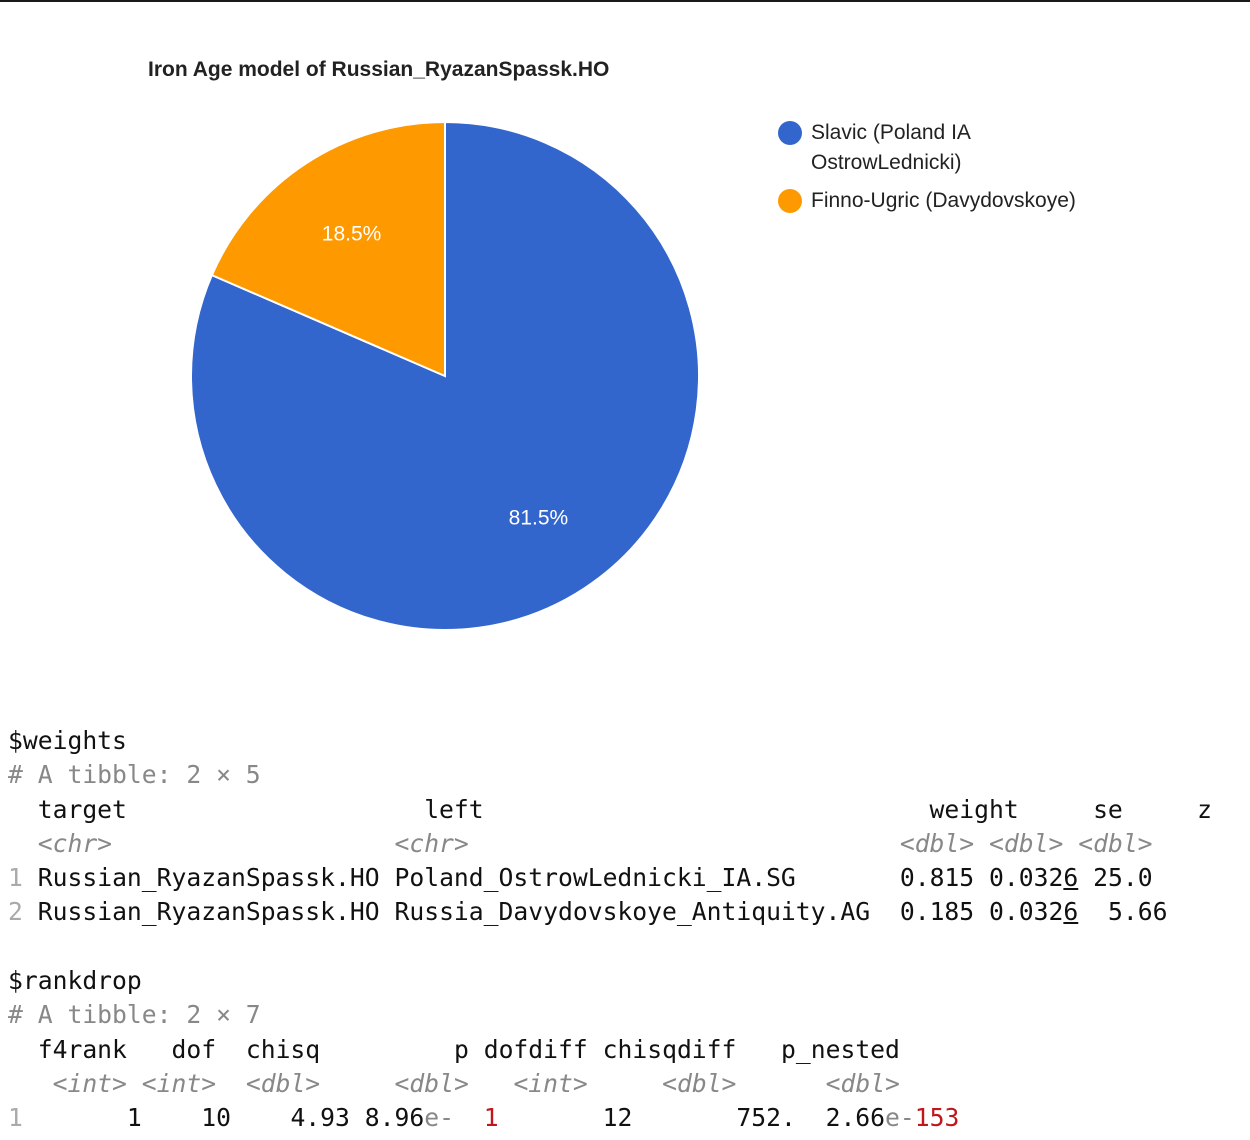  I want to click on col-target: target, so click(82, 809).